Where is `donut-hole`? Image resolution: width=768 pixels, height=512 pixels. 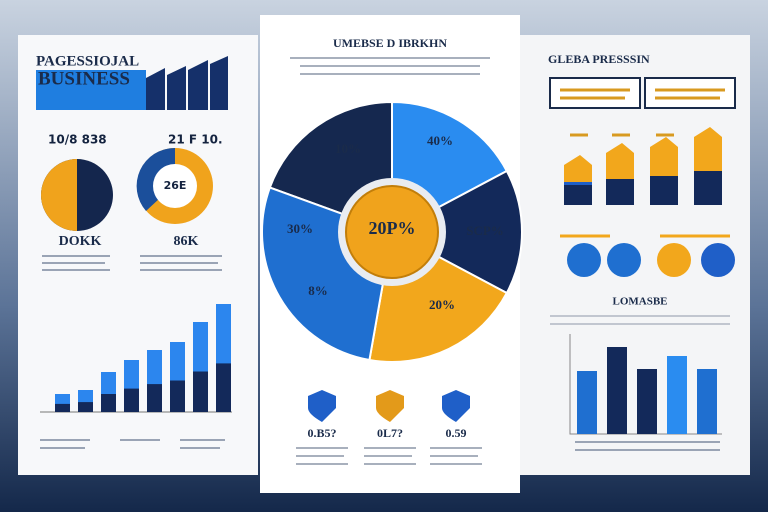
donut-hole is located at coordinates (175, 186).